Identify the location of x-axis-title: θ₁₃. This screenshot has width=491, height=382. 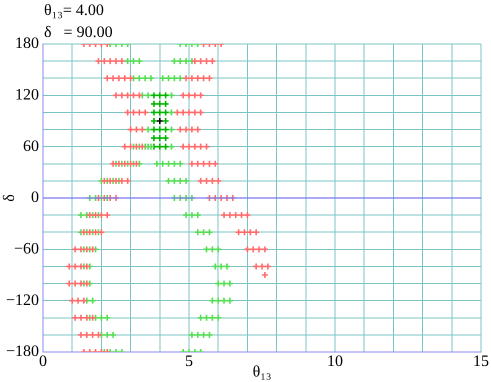
(262, 372).